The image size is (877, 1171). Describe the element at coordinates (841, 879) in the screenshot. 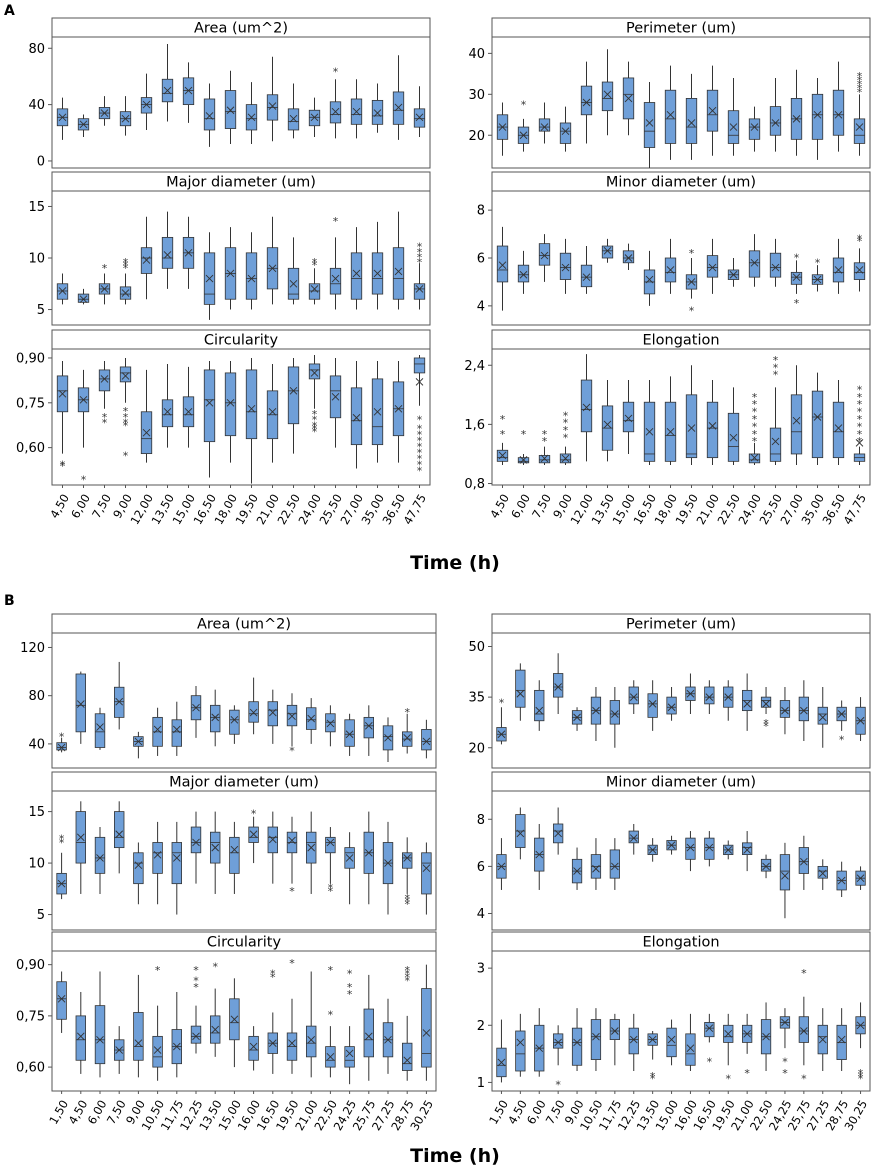

I see `box-28,75` at that location.